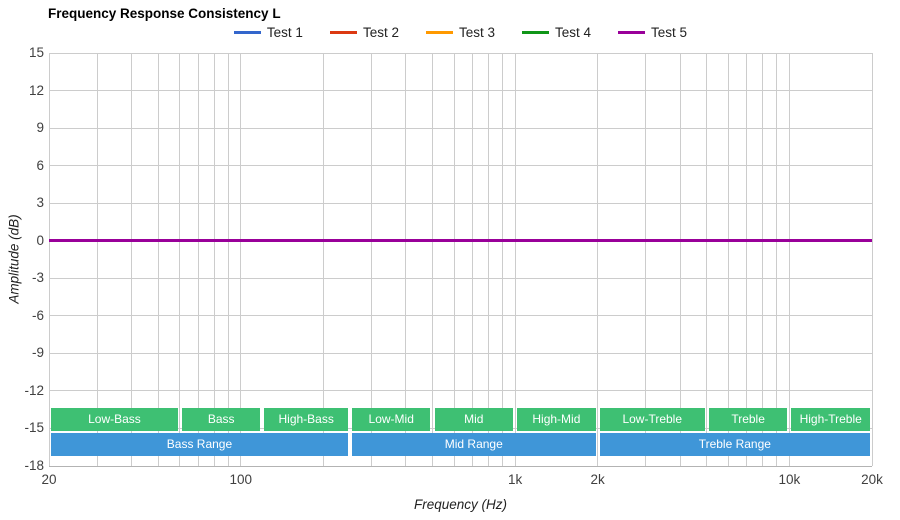  What do you see at coordinates (40, 203) in the screenshot?
I see `y-tick-label: 3` at bounding box center [40, 203].